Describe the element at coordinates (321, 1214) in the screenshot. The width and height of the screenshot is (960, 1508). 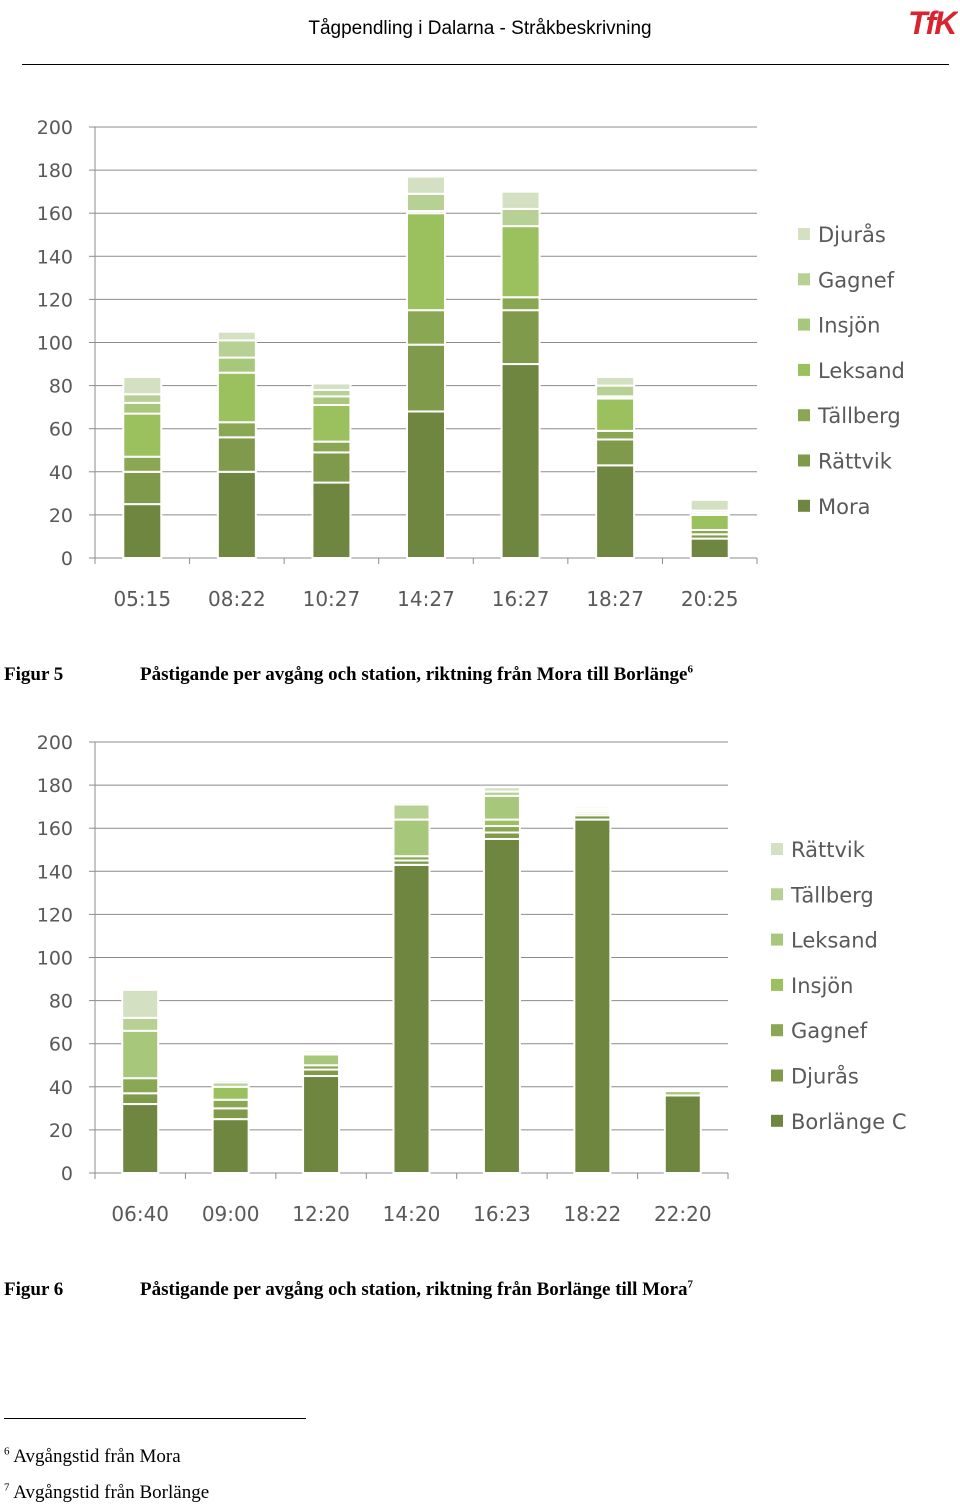
I see `x-tick-label: 12:20` at that location.